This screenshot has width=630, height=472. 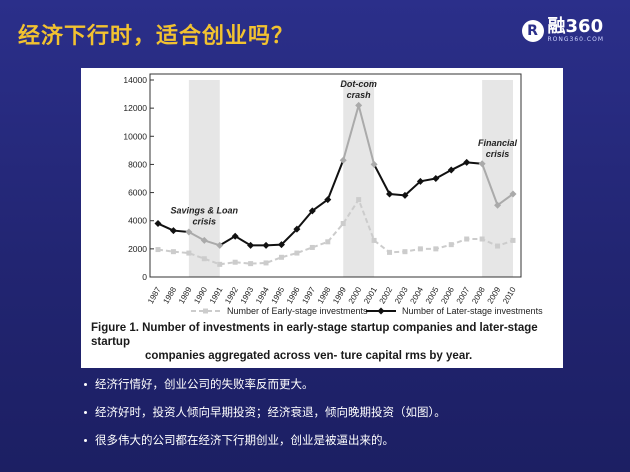 I want to click on logo-mark-icon: R, so click(x=532, y=30).